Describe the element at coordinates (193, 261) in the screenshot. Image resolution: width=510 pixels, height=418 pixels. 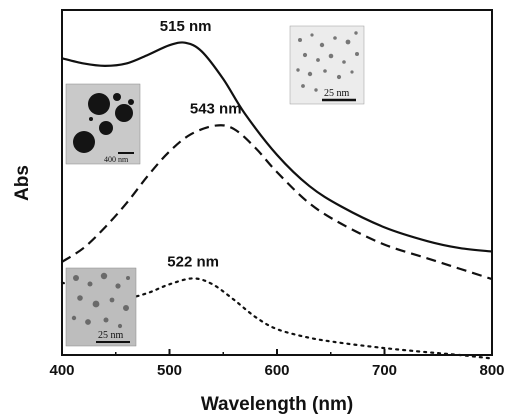
I see `peak-label: 522 nm` at that location.